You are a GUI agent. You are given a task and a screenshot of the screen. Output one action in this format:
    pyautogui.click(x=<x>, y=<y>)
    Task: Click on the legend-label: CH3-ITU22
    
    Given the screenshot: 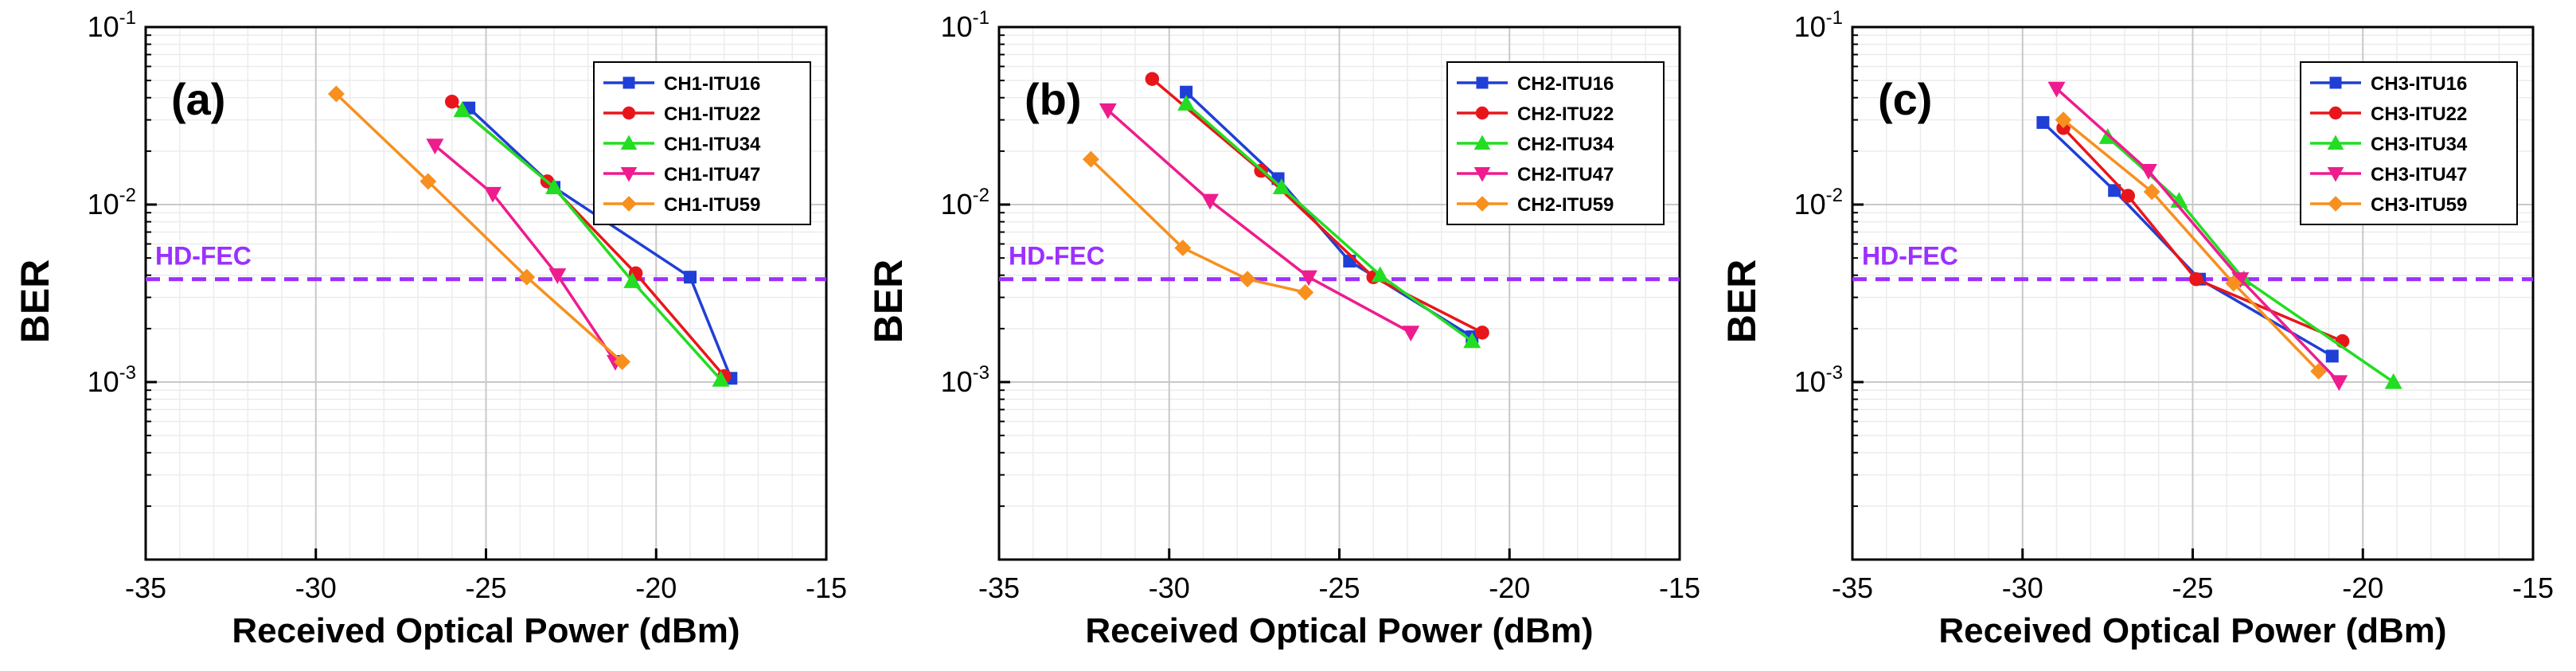 What is the action you would take?
    pyautogui.click(x=2419, y=114)
    